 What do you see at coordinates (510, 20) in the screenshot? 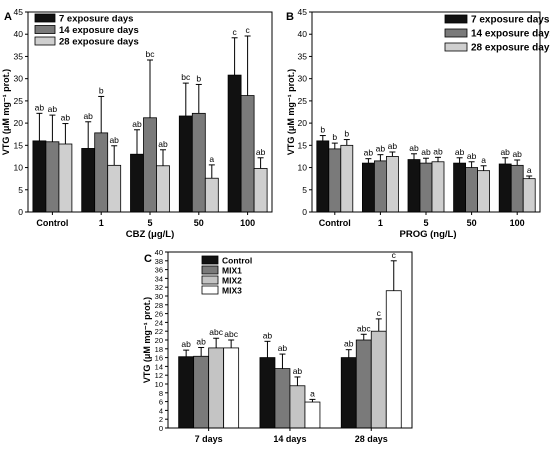
I see `legend-label: 7 exposure days` at bounding box center [510, 20].